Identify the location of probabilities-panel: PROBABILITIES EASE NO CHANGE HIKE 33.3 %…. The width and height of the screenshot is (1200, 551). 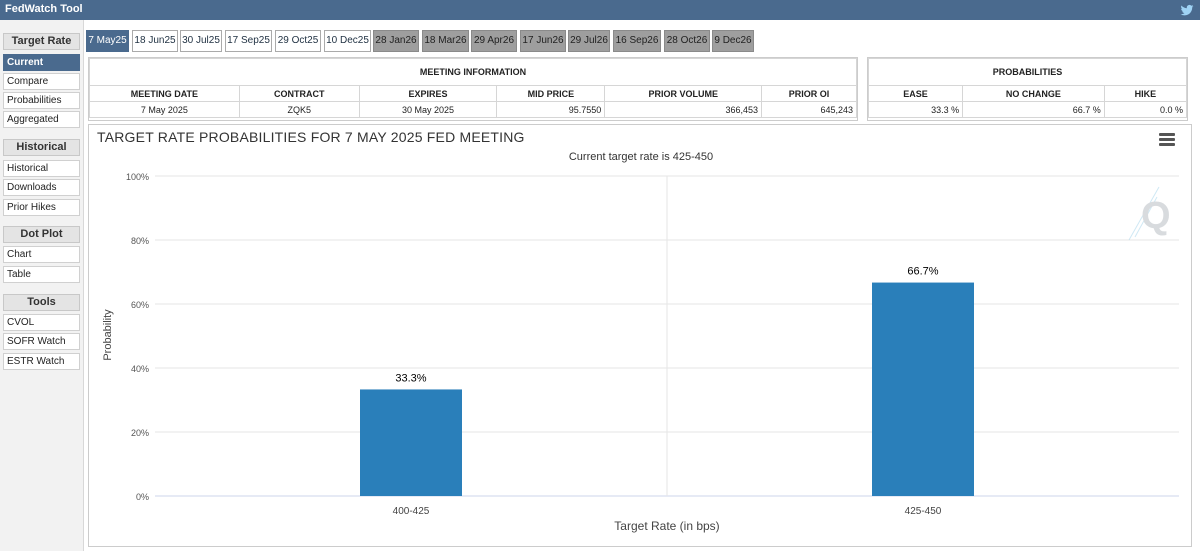
(1027, 89).